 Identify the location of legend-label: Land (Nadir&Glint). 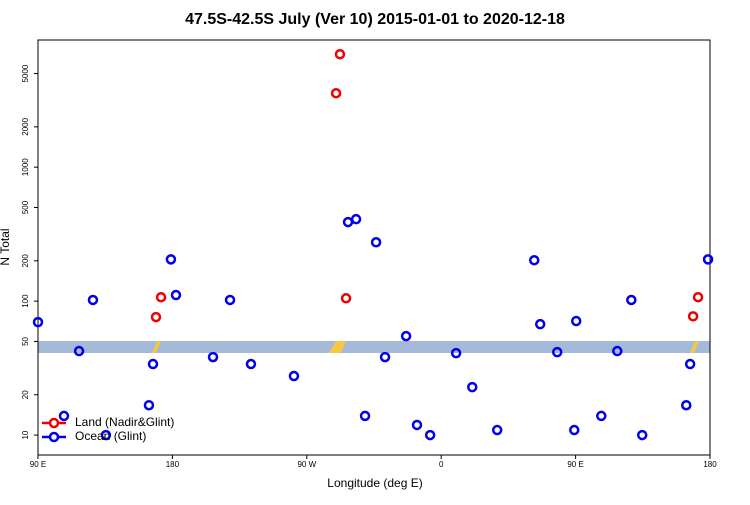
(124, 422).